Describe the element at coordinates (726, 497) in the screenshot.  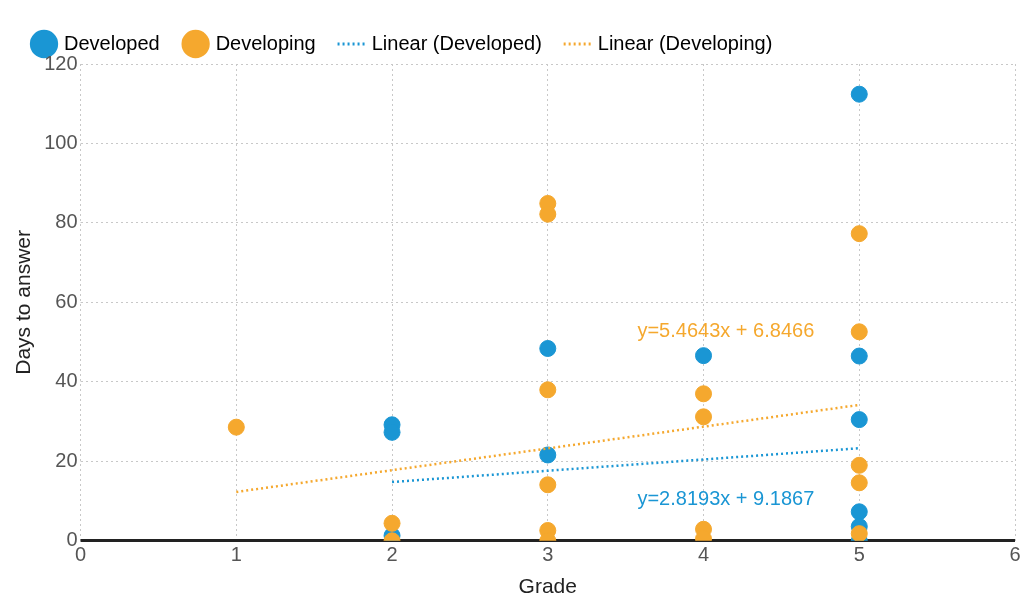
I see `annotation: y=2.8193x + 9.1867` at that location.